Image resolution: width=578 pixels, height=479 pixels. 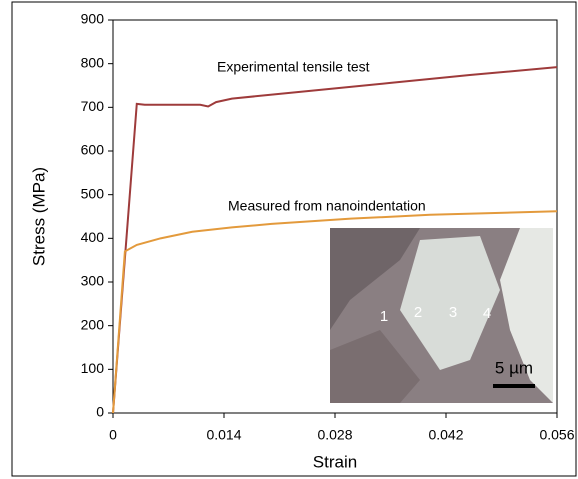 I want to click on annotation: Experimental tensile test, so click(x=293, y=67).